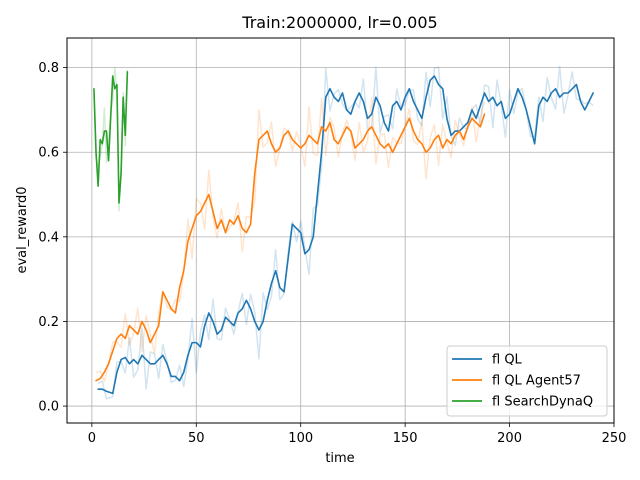  What do you see at coordinates (22, 229) in the screenshot?
I see `y-axis-label: eval_reward0` at bounding box center [22, 229].